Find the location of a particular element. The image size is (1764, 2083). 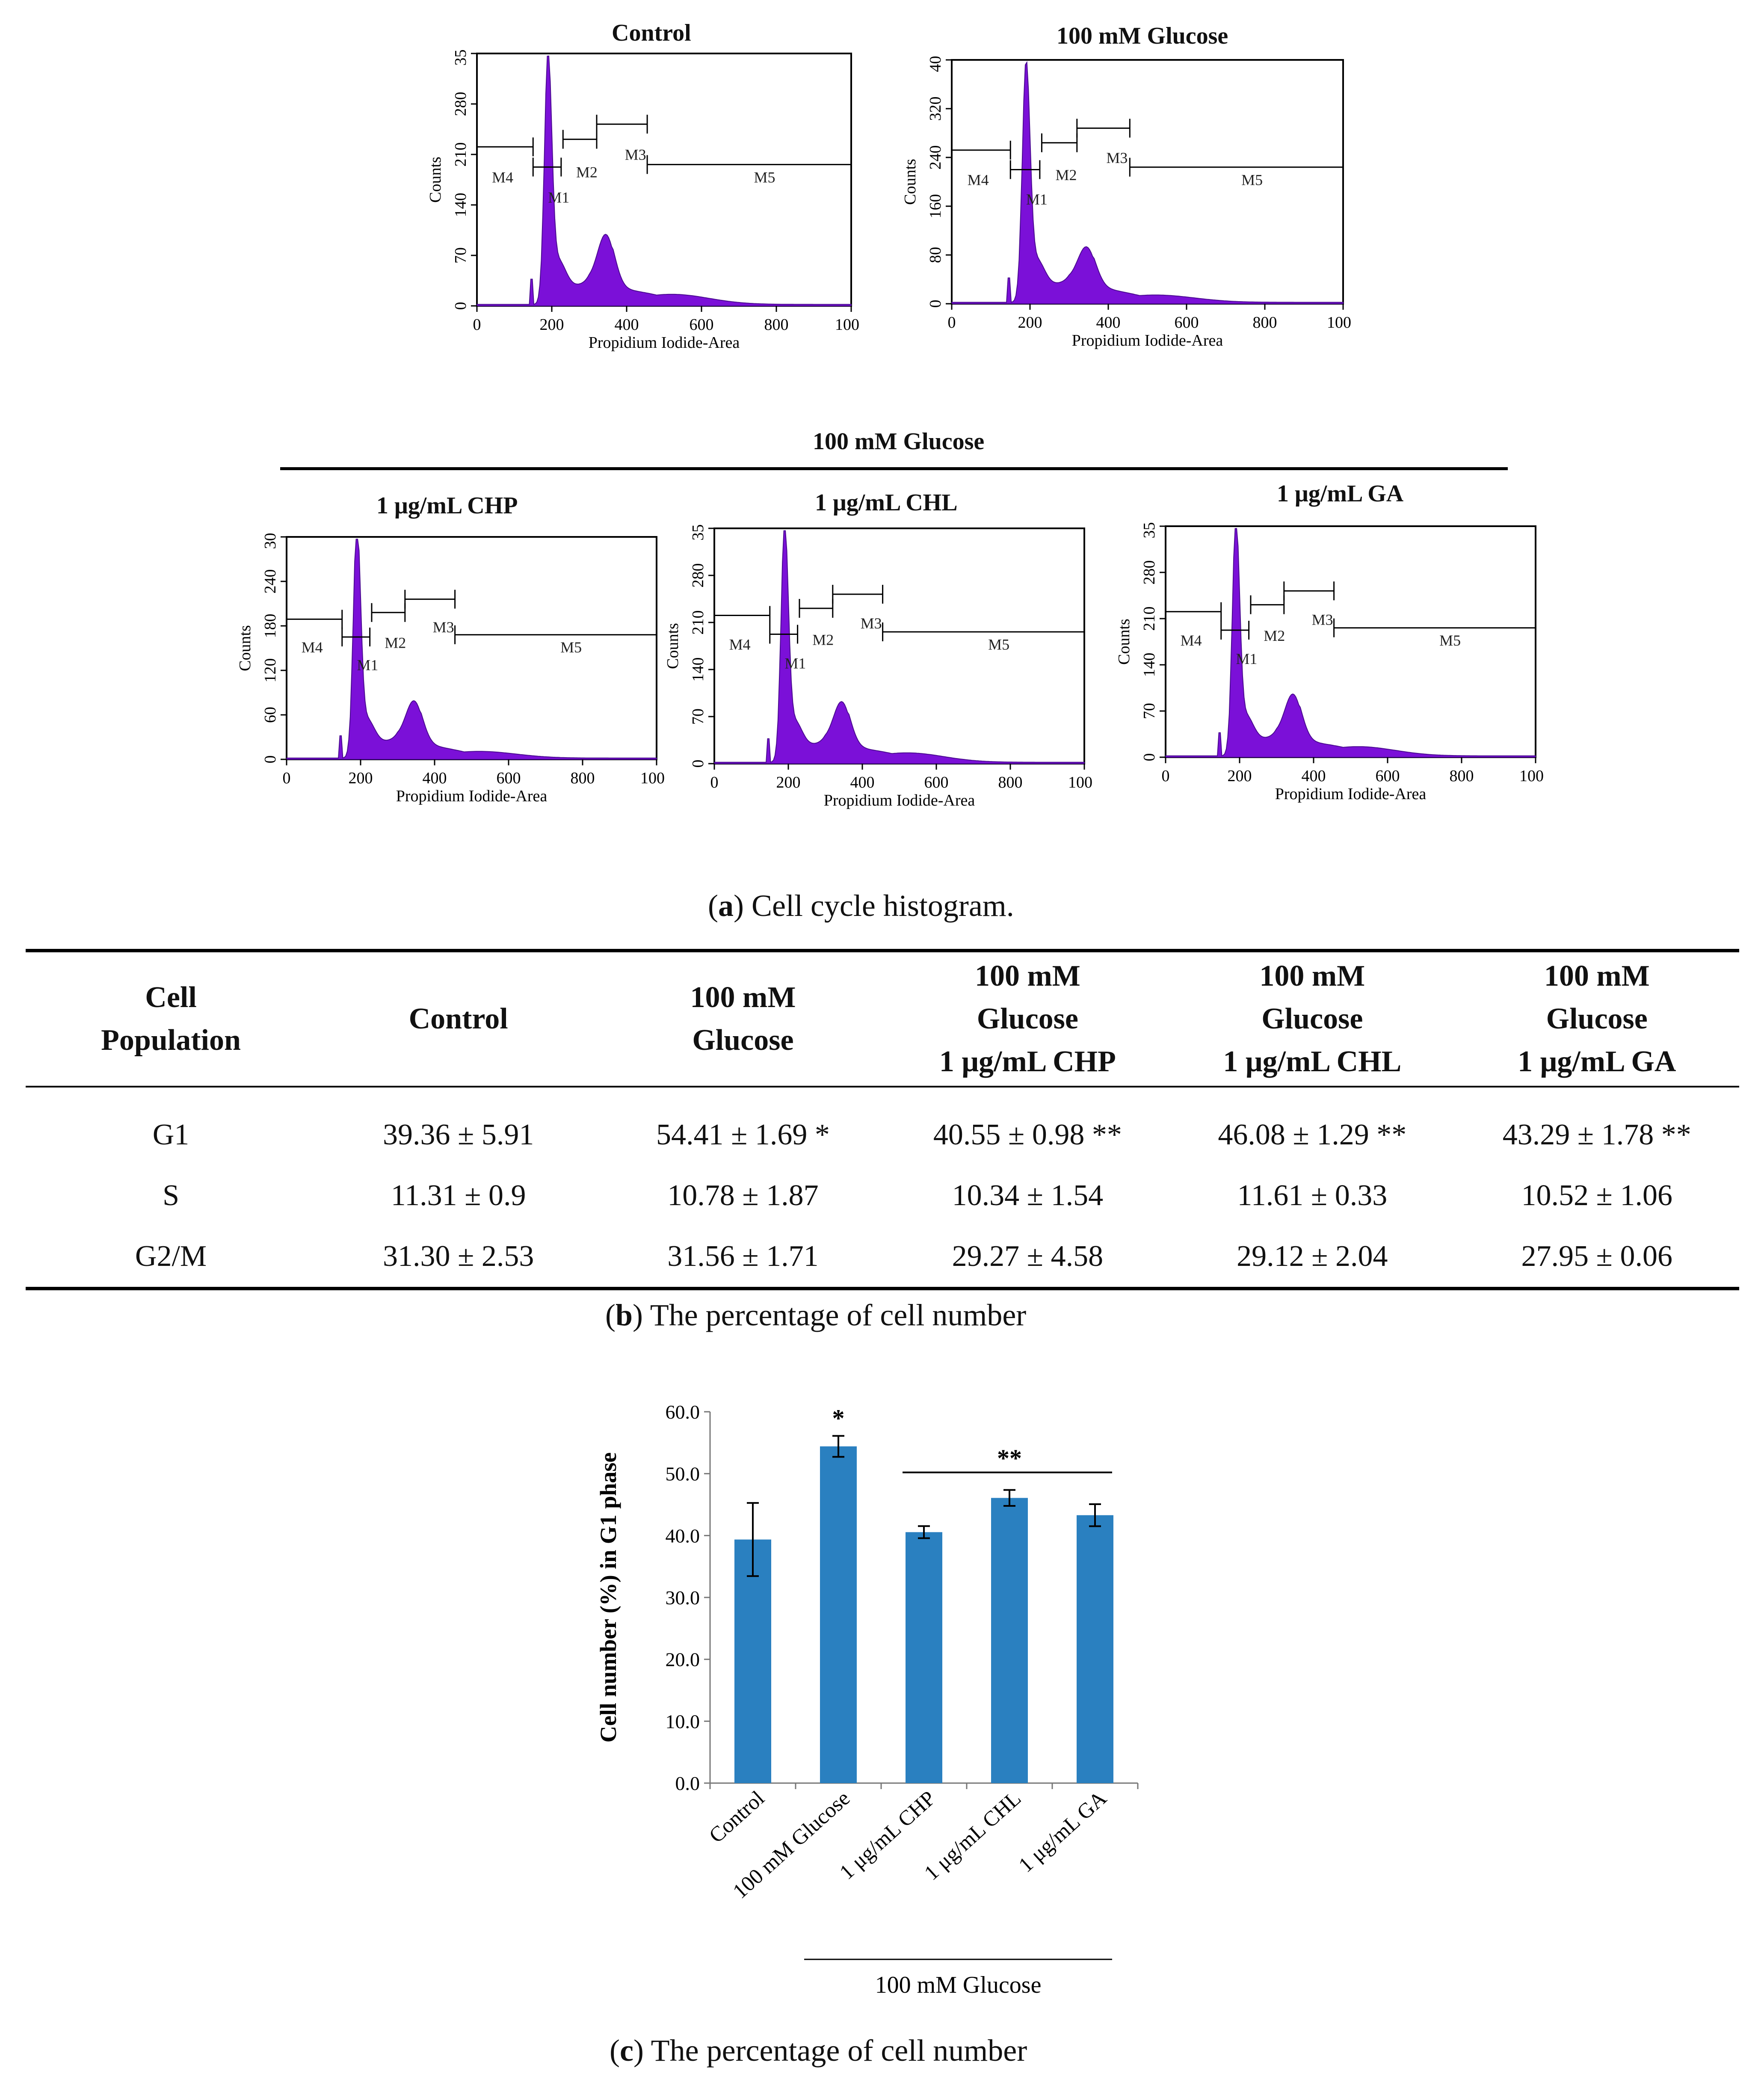

header-glucose-chp: 100 mM Glucose 1 μg/mL CHP is located at coordinates (1027, 1019).